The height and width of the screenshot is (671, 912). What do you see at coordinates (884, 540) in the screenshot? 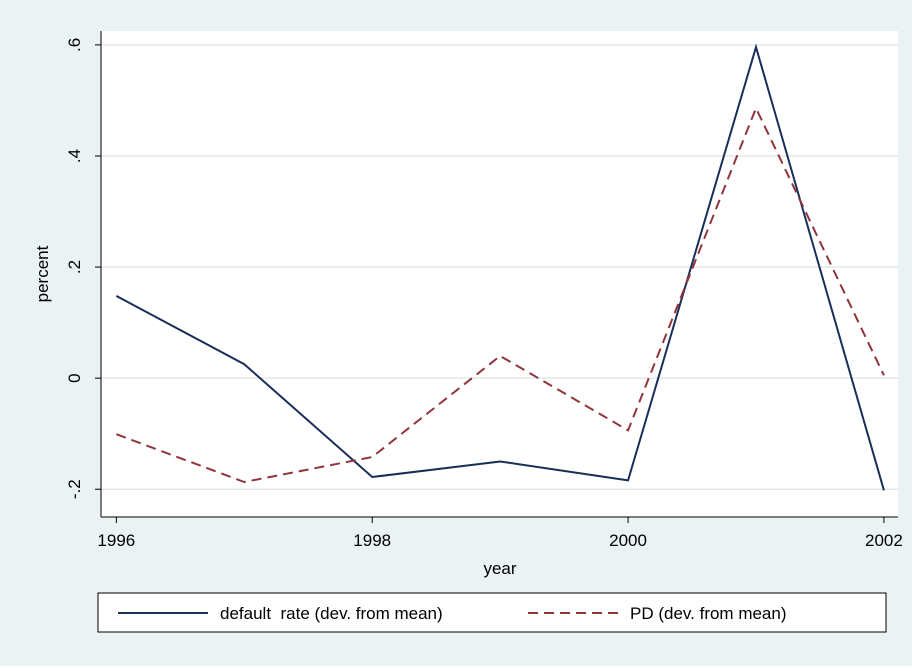
I see `x-tick-label: 2002` at bounding box center [884, 540].